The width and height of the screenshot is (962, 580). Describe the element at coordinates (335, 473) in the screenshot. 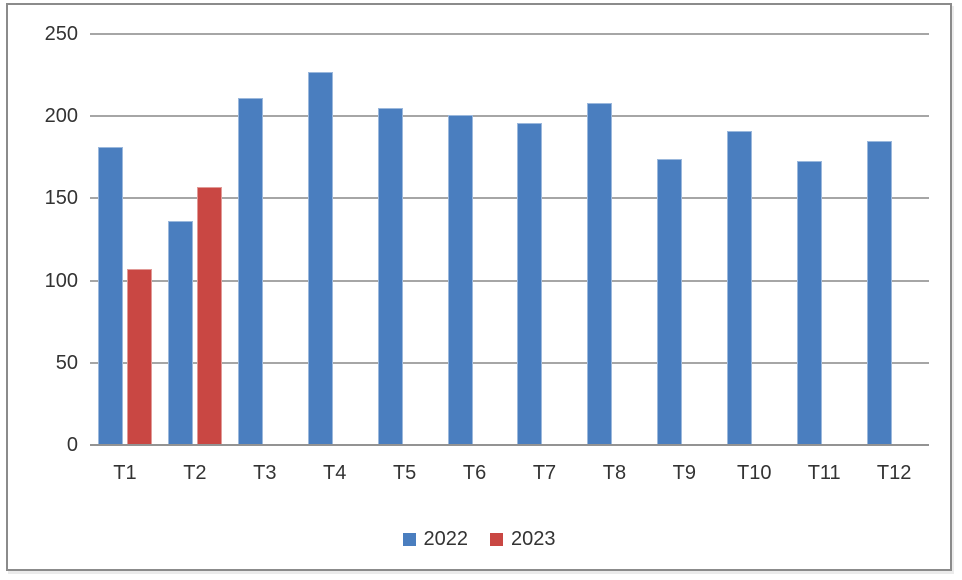

I see `x-tick-label-T4: T4` at that location.